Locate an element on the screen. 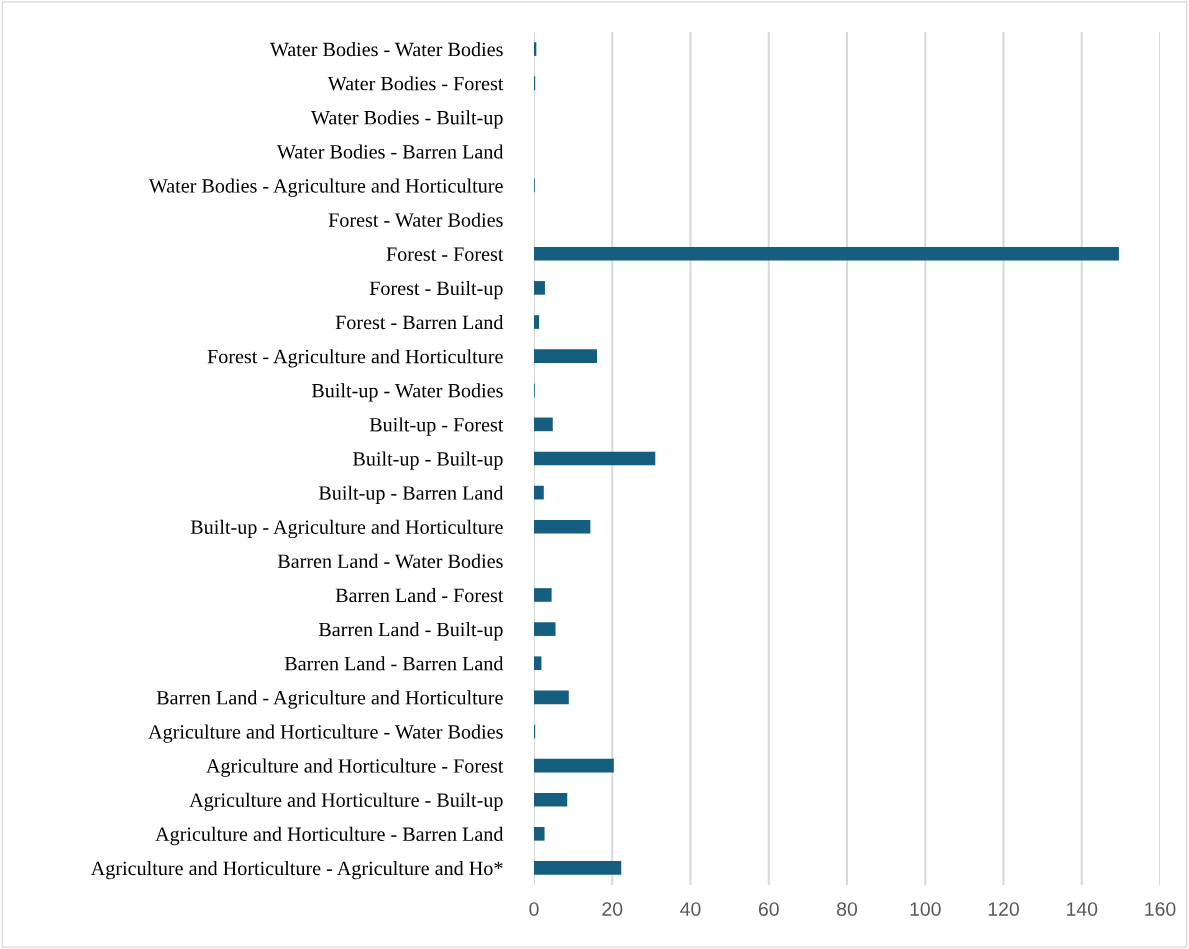 The image size is (1189, 949). y-tick-label: Forest - Forest is located at coordinates (445, 254).